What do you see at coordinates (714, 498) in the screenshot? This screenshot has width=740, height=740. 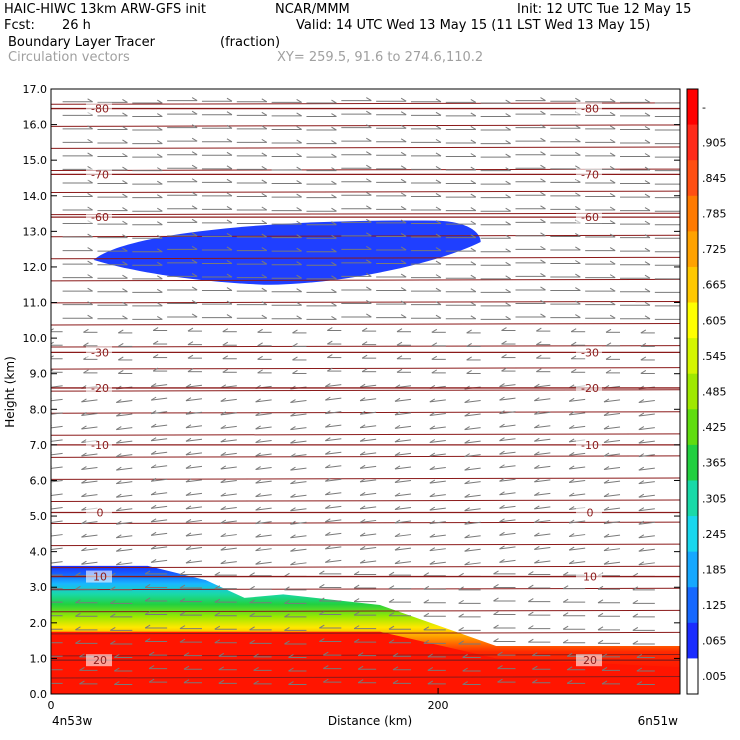 I see `colorbar-label: .305` at bounding box center [714, 498].